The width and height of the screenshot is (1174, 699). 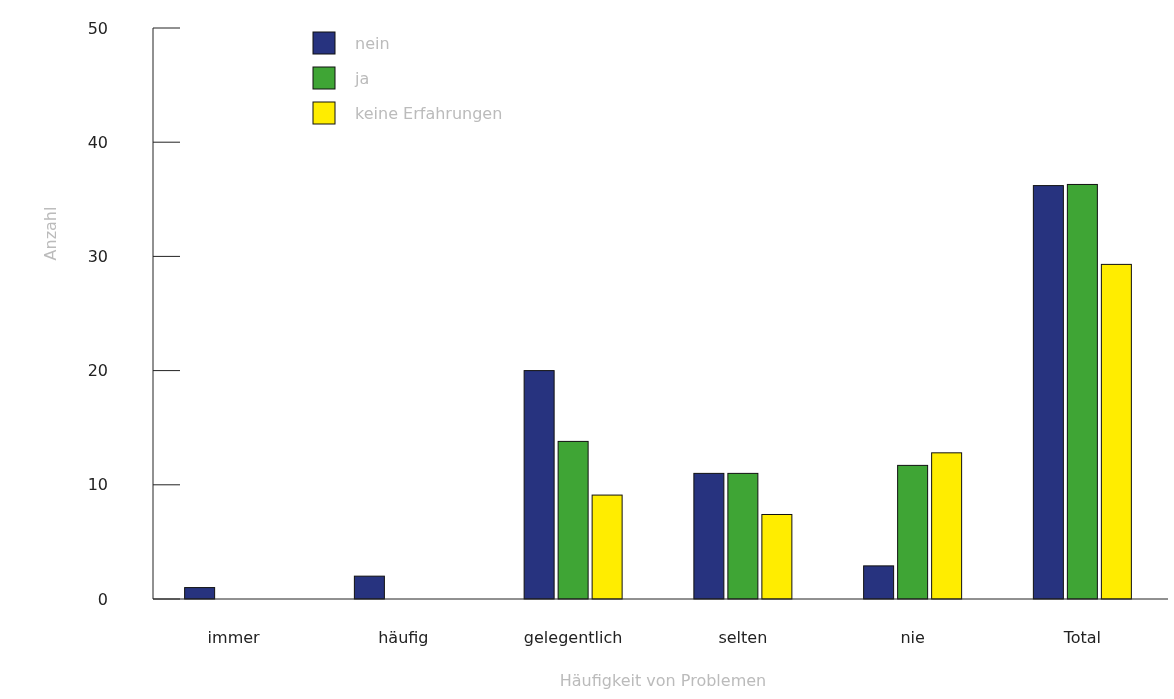 I want to click on x-tick-label: selten, so click(x=743, y=637).